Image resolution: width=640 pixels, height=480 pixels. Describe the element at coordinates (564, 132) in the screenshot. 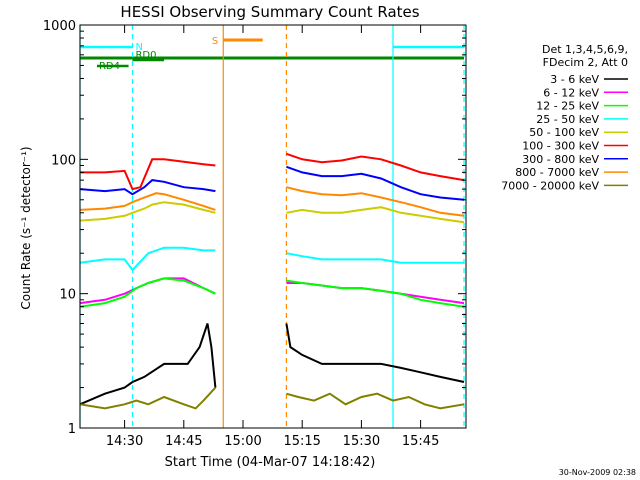

I see `legend-label-4: 50 - 100 keV` at that location.